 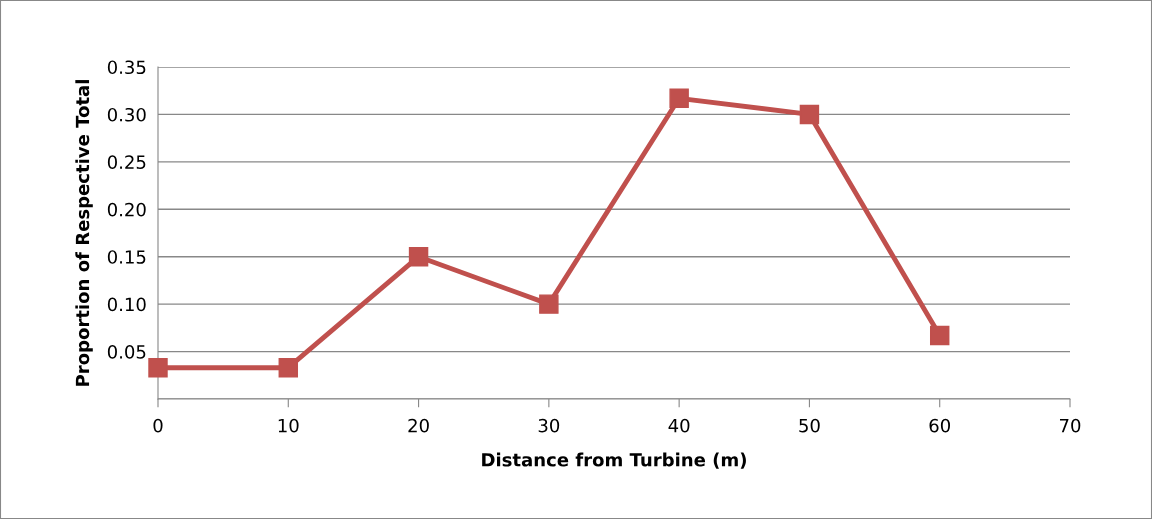 What do you see at coordinates (84, 233) in the screenshot?
I see `y-axis-title: Proportion of Respective Total` at bounding box center [84, 233].